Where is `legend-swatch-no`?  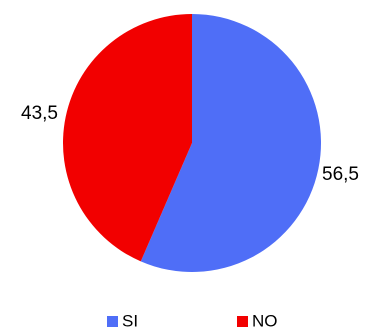
legend-swatch-no is located at coordinates (242, 321).